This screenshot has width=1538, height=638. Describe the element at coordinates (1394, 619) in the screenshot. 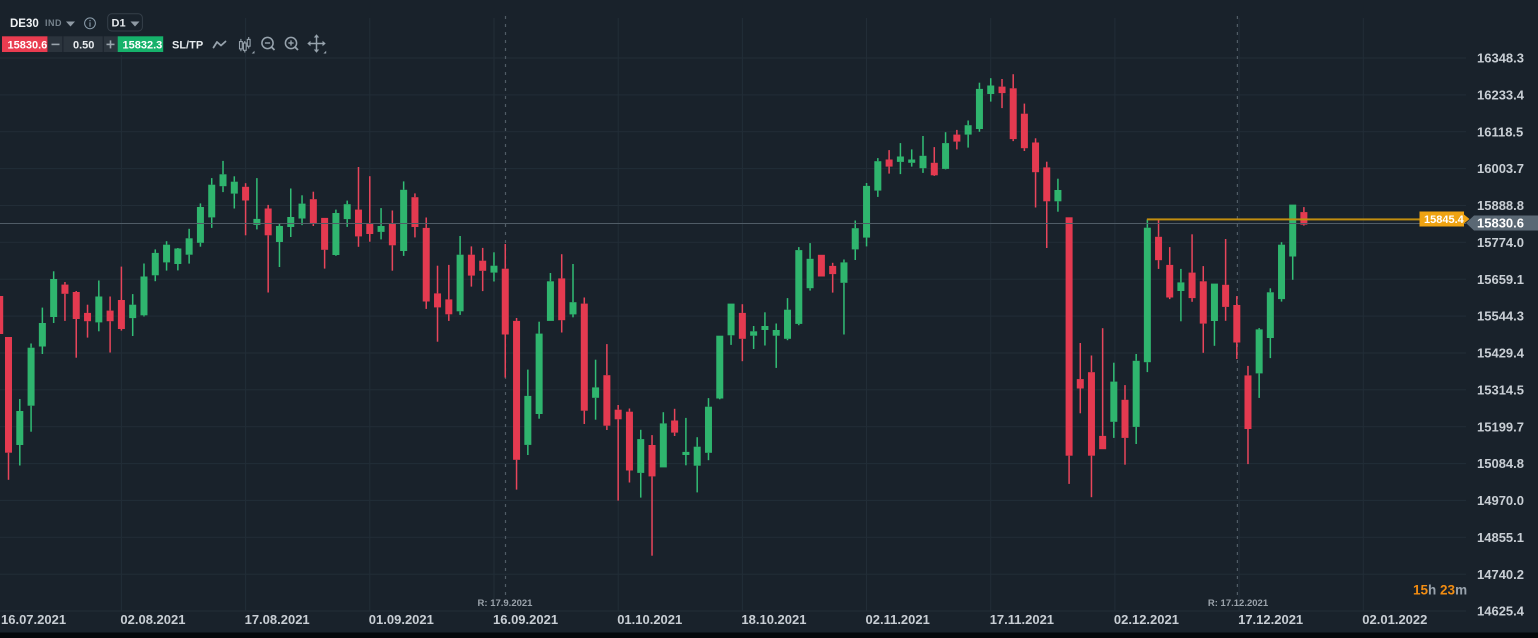

I see `svg-text: 02.01.2022` at that location.